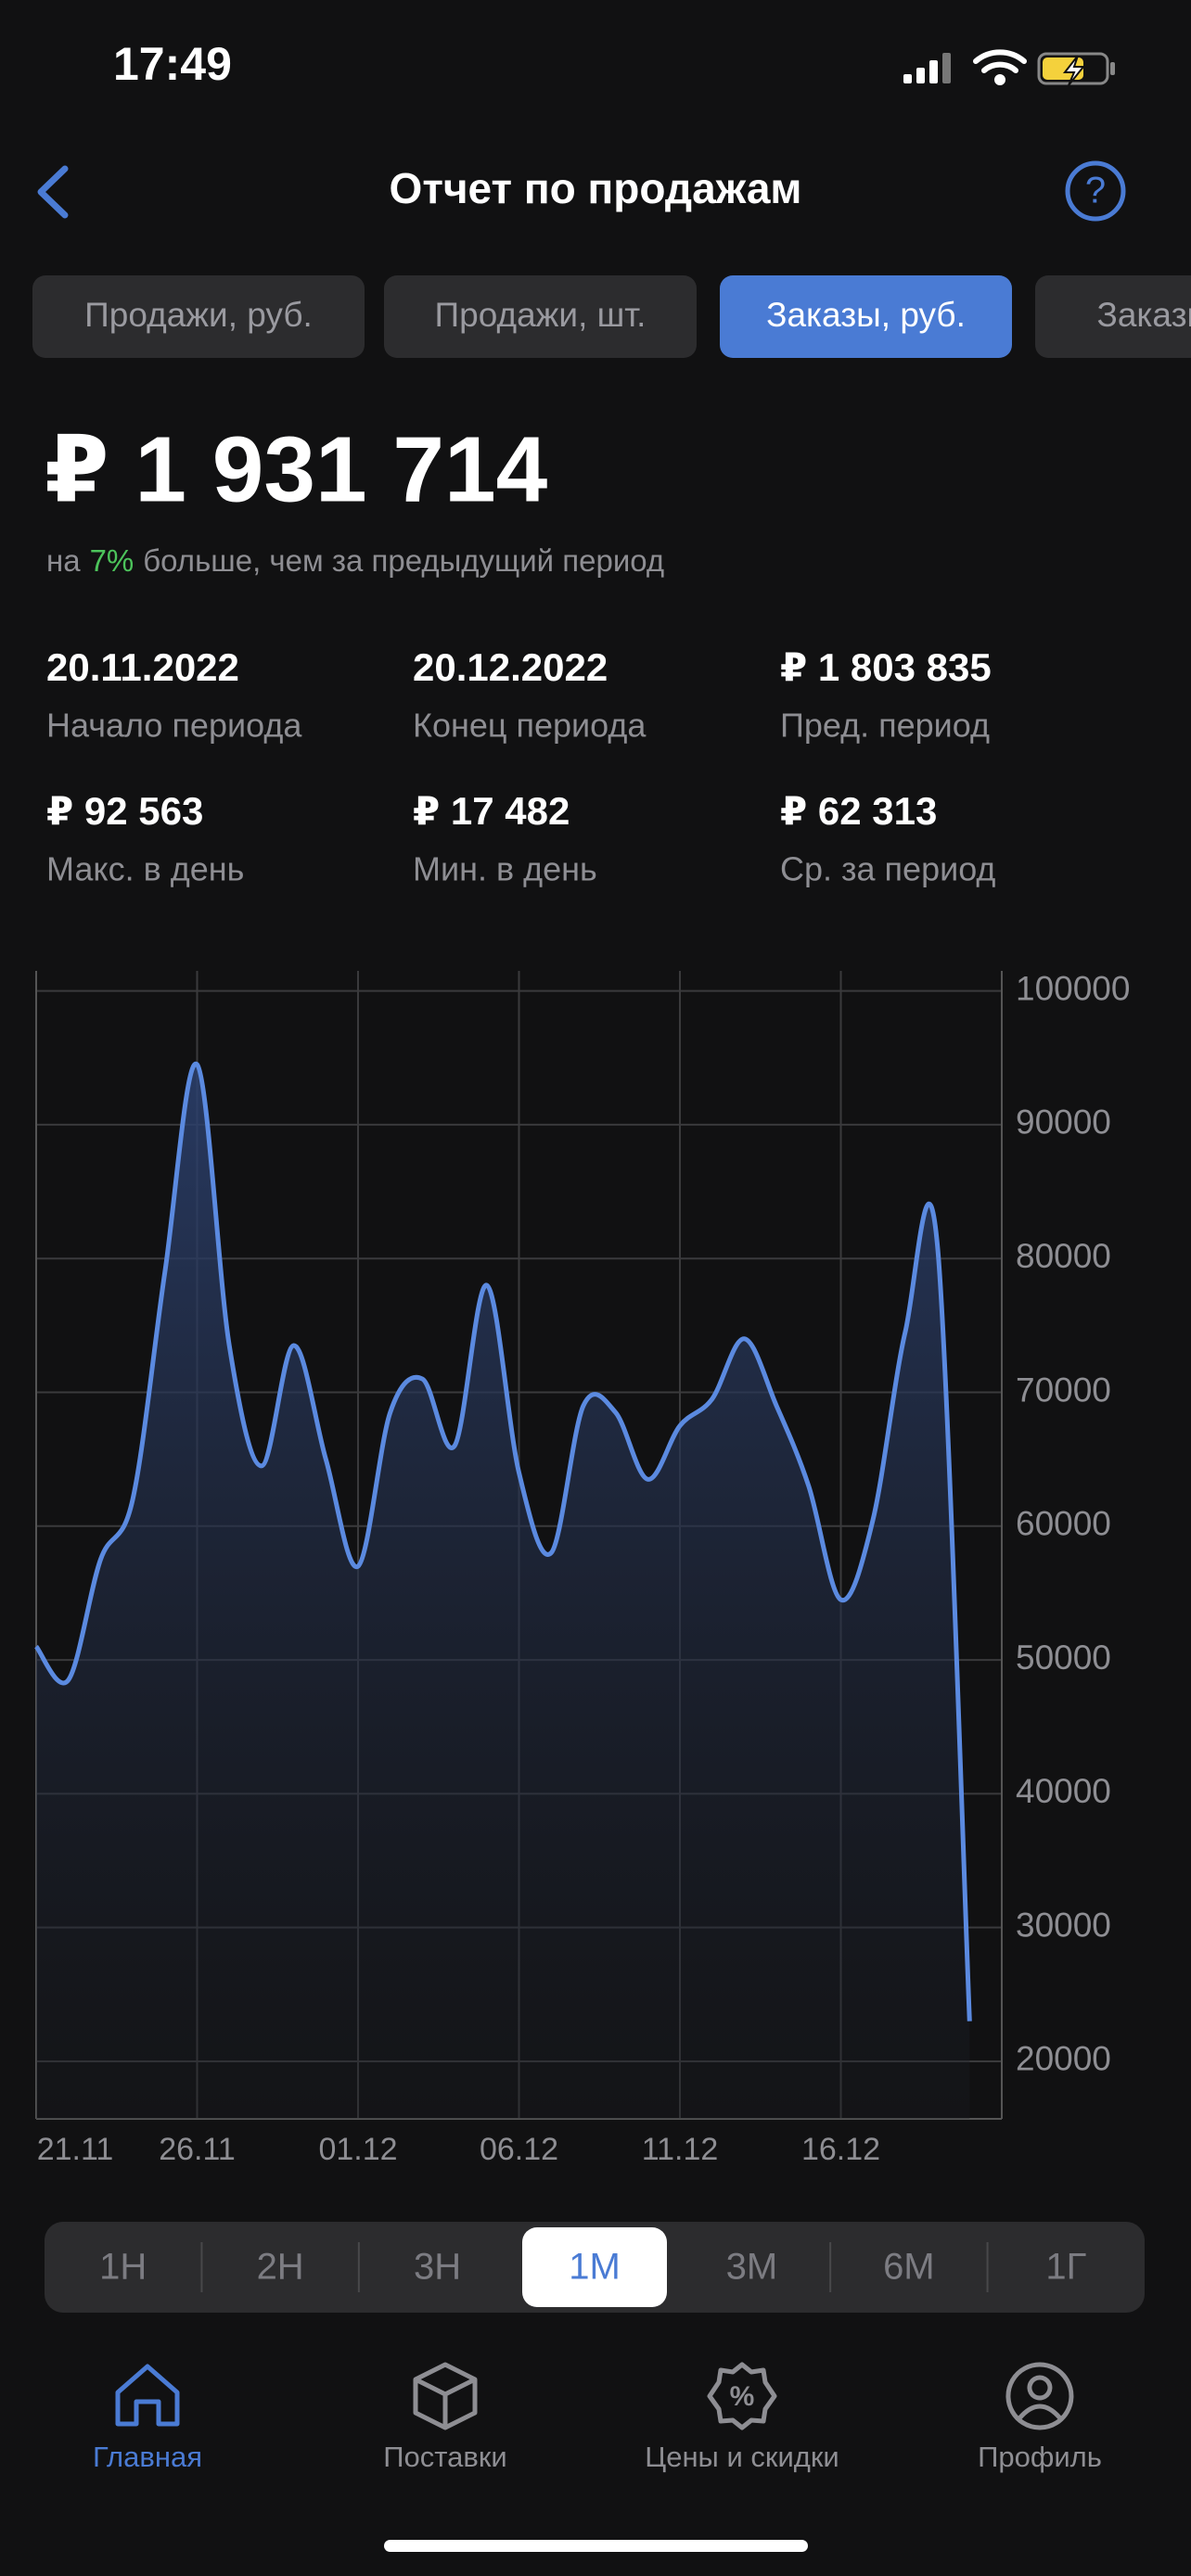 The image size is (1191, 2576). I want to click on stat-label: Пред. период, so click(885, 726).